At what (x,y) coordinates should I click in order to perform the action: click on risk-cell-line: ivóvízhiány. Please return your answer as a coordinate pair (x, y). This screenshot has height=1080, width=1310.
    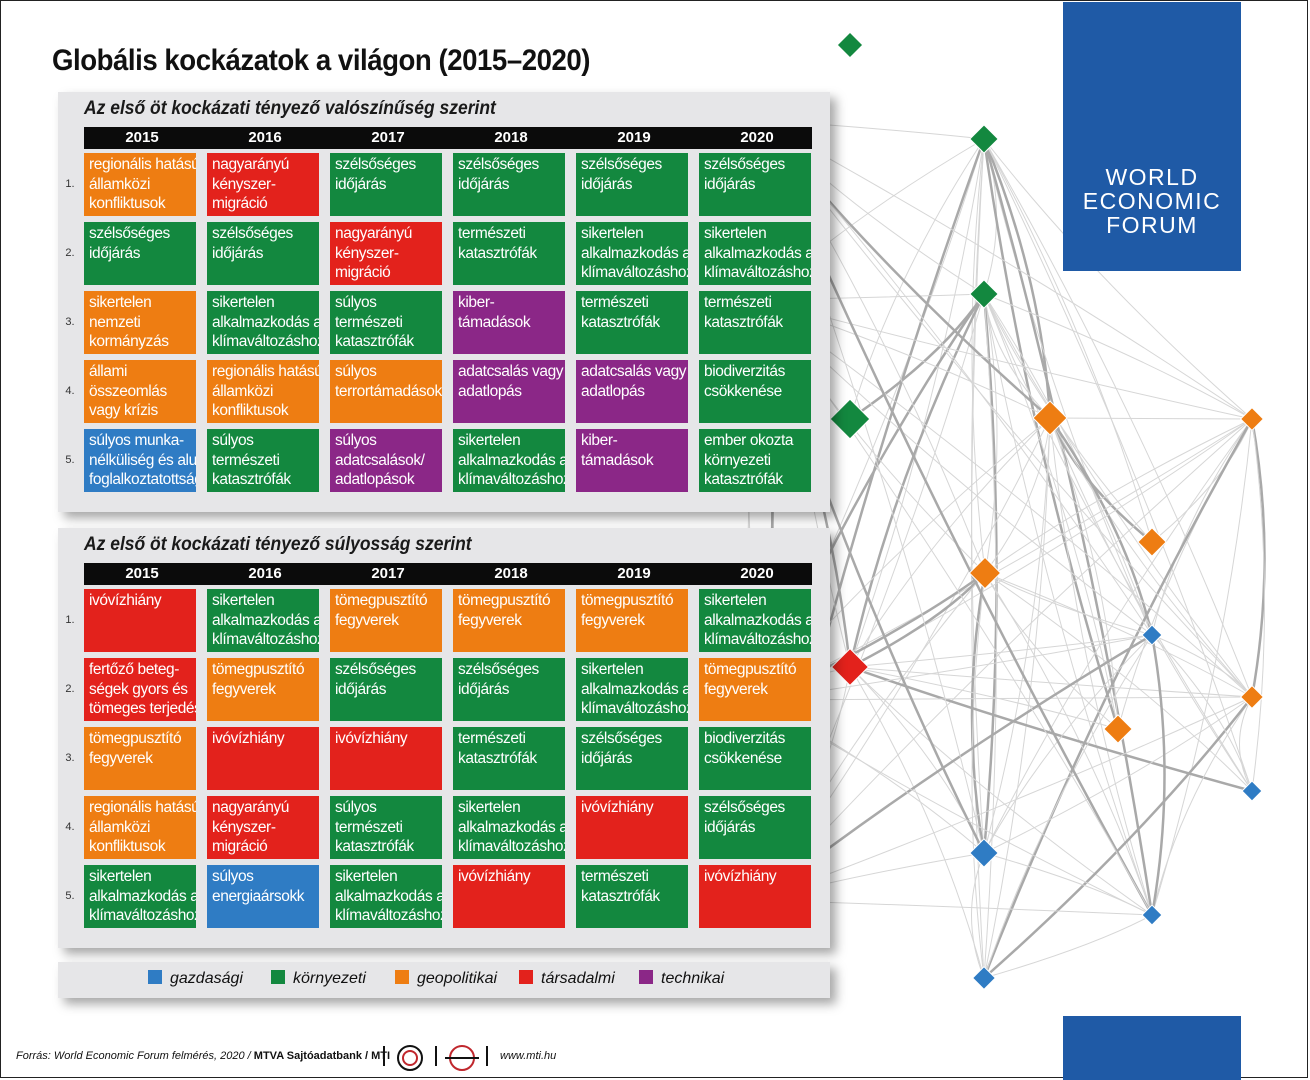
    Looking at the image, I should click on (740, 876).